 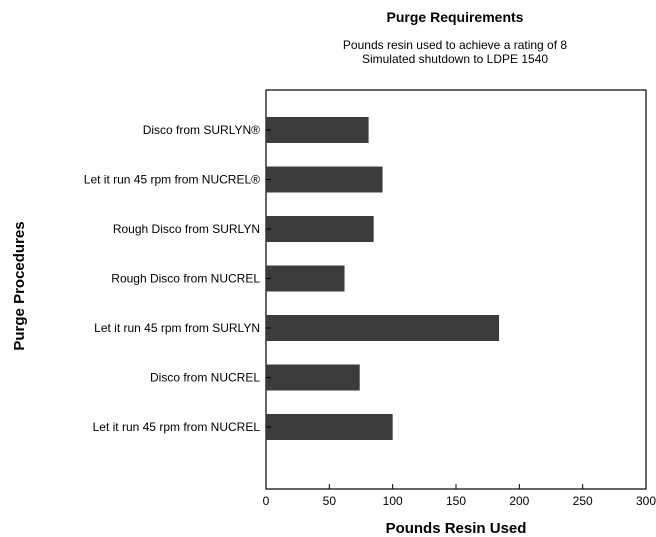 I want to click on x-tick-label: 200, so click(x=519, y=501).